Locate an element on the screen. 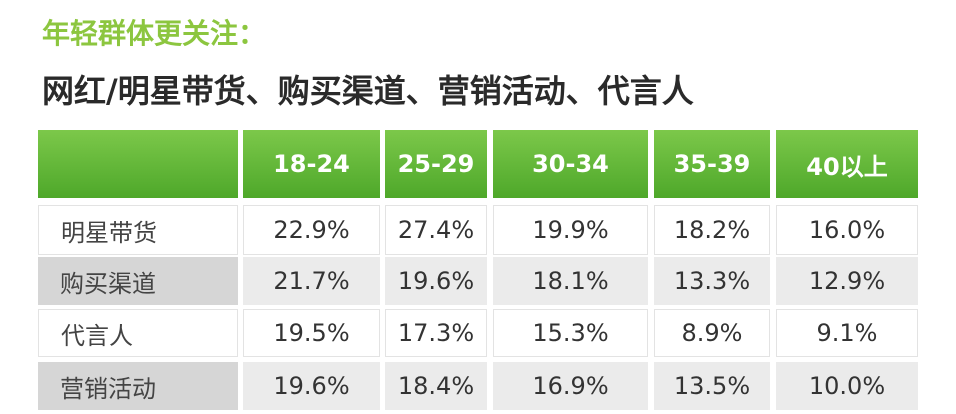 The image size is (956, 414). table-cell: 21.7% is located at coordinates (311, 281).